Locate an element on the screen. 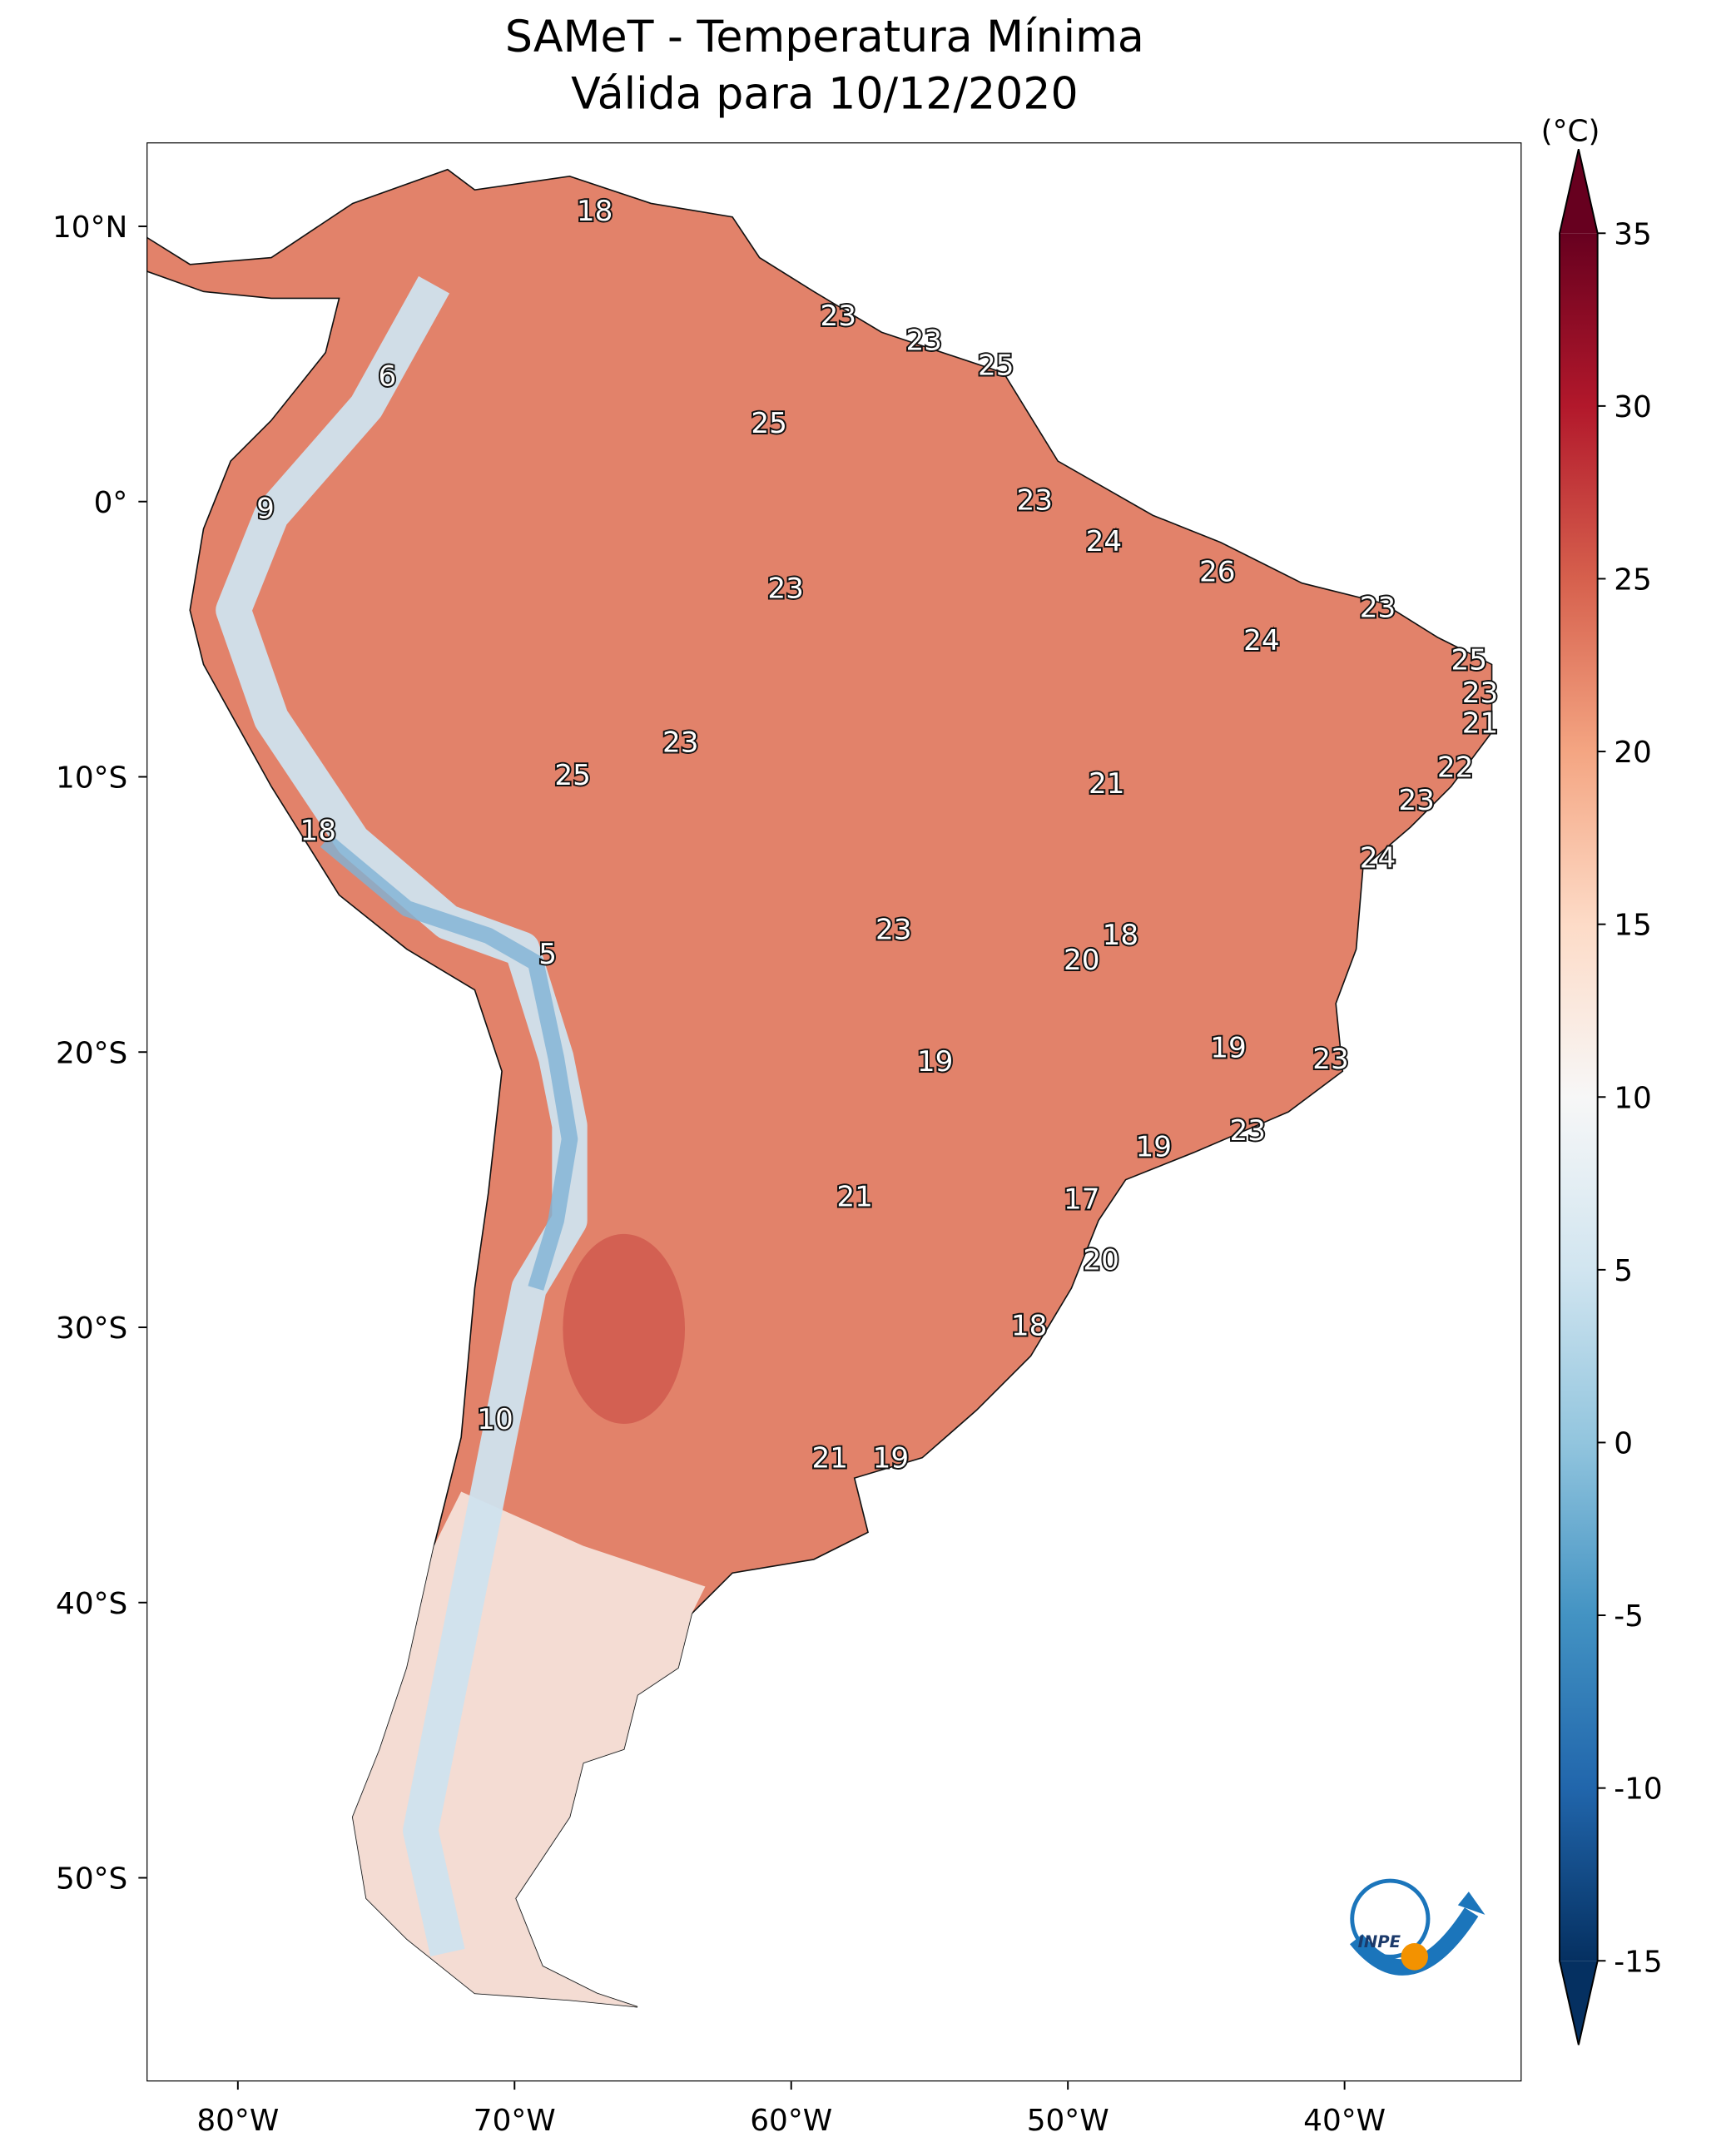 Image resolution: width=1736 pixels, height=2152 pixels. station-value: 10 is located at coordinates (495, 1419).